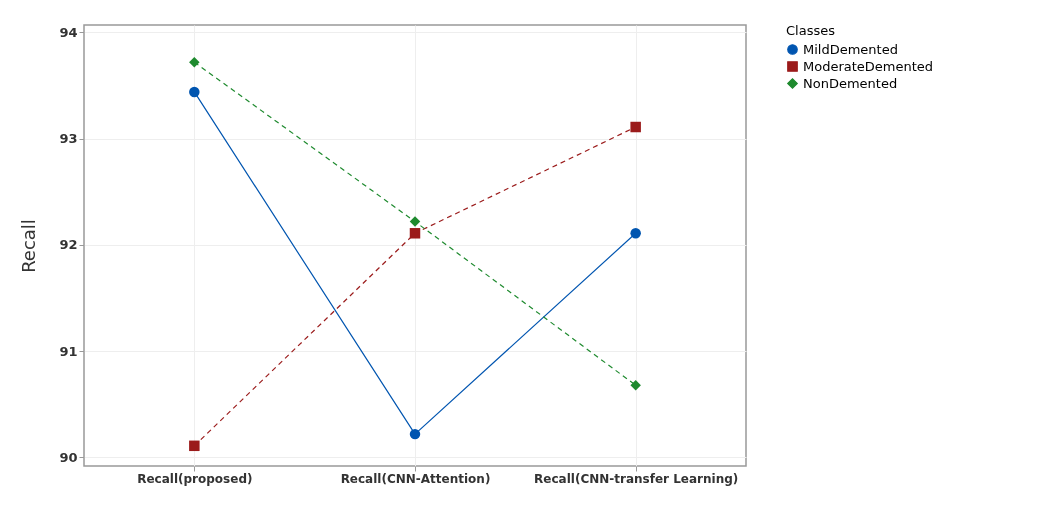  Describe the element at coordinates (636, 478) in the screenshot. I see `x-tick-label: Recall(CNN-transfer Learning)` at that location.